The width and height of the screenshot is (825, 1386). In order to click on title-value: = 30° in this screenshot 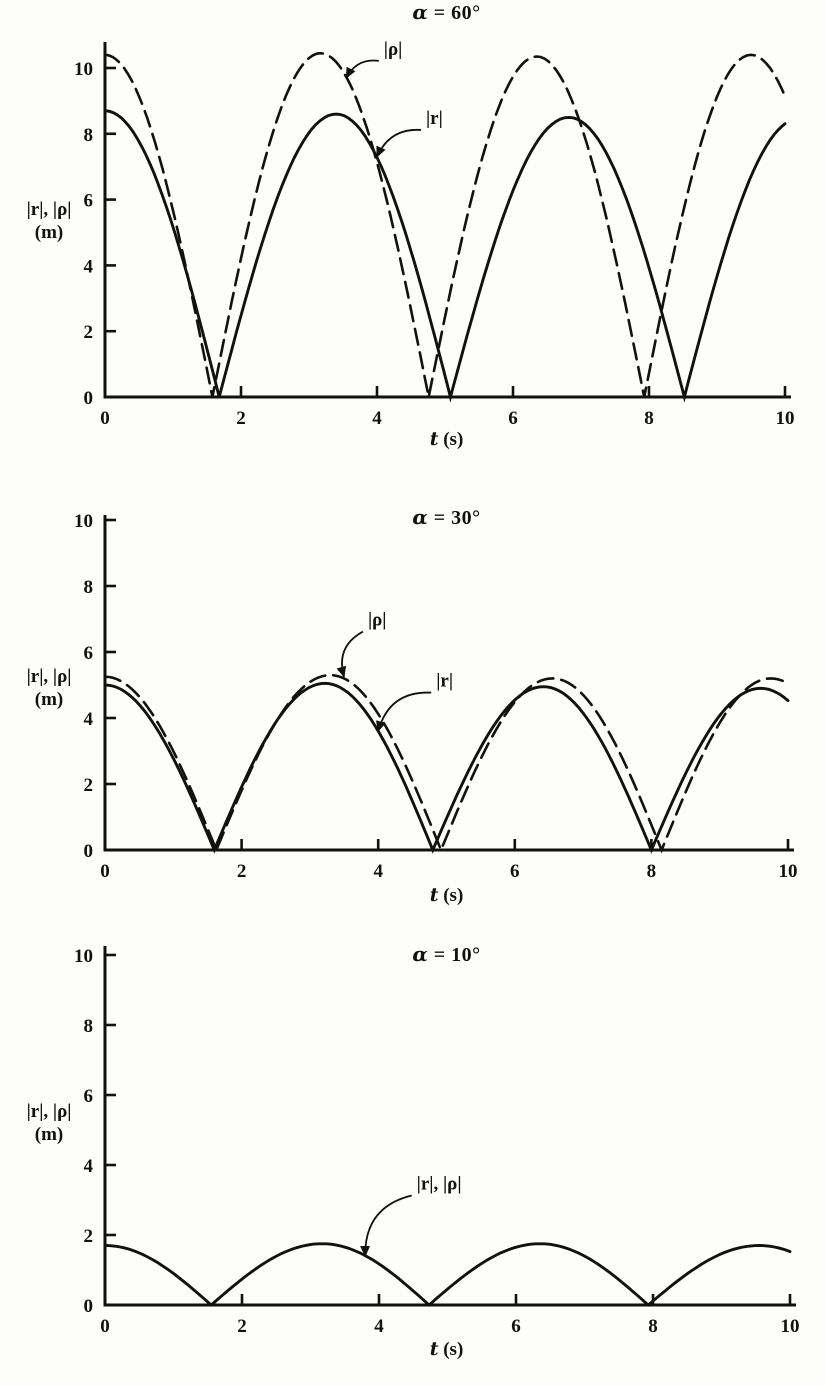, I will do `click(454, 518)`.